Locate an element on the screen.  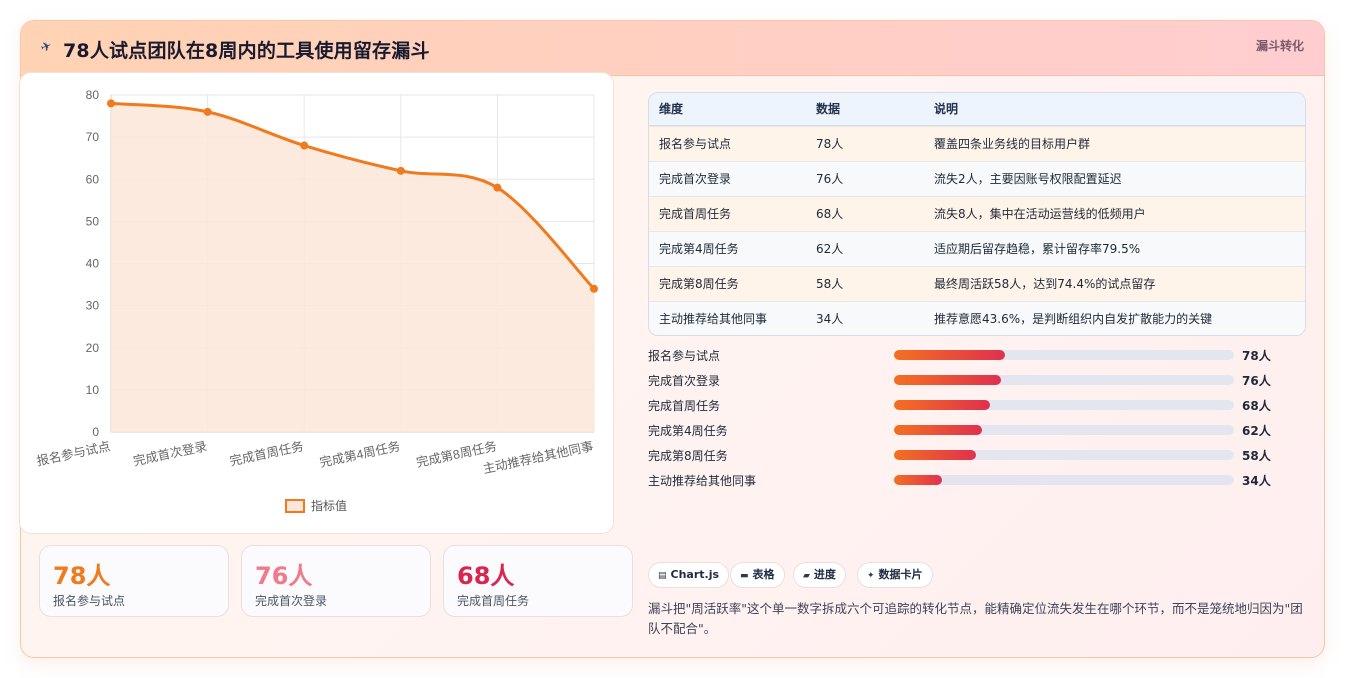
table-cell: 62人 is located at coordinates (830, 249).